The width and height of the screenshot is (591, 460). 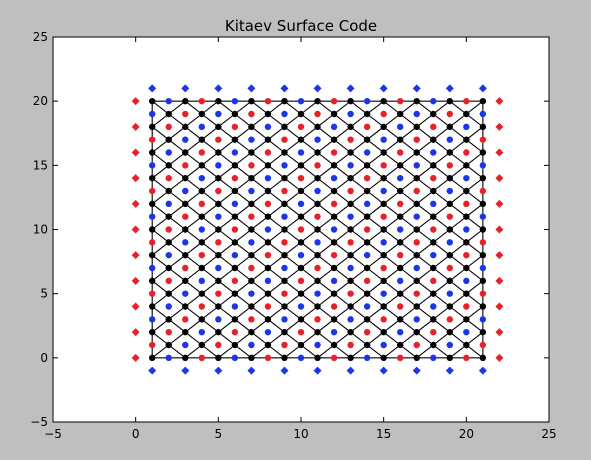 What do you see at coordinates (40, 230) in the screenshot?
I see `y-tick-label: 10` at bounding box center [40, 230].